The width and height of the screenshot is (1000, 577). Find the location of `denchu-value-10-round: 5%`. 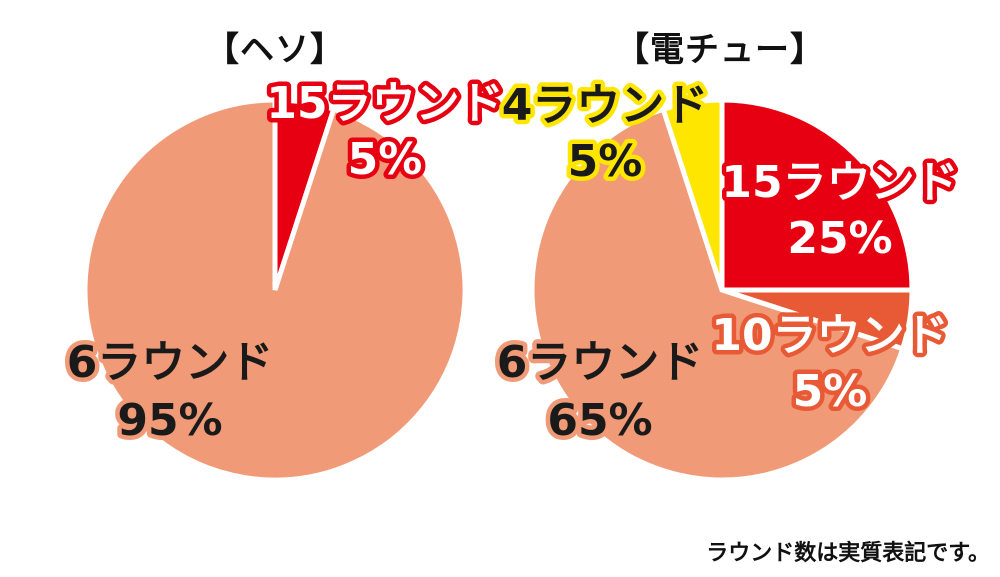

denchu-value-10-round: 5% is located at coordinates (830, 391).